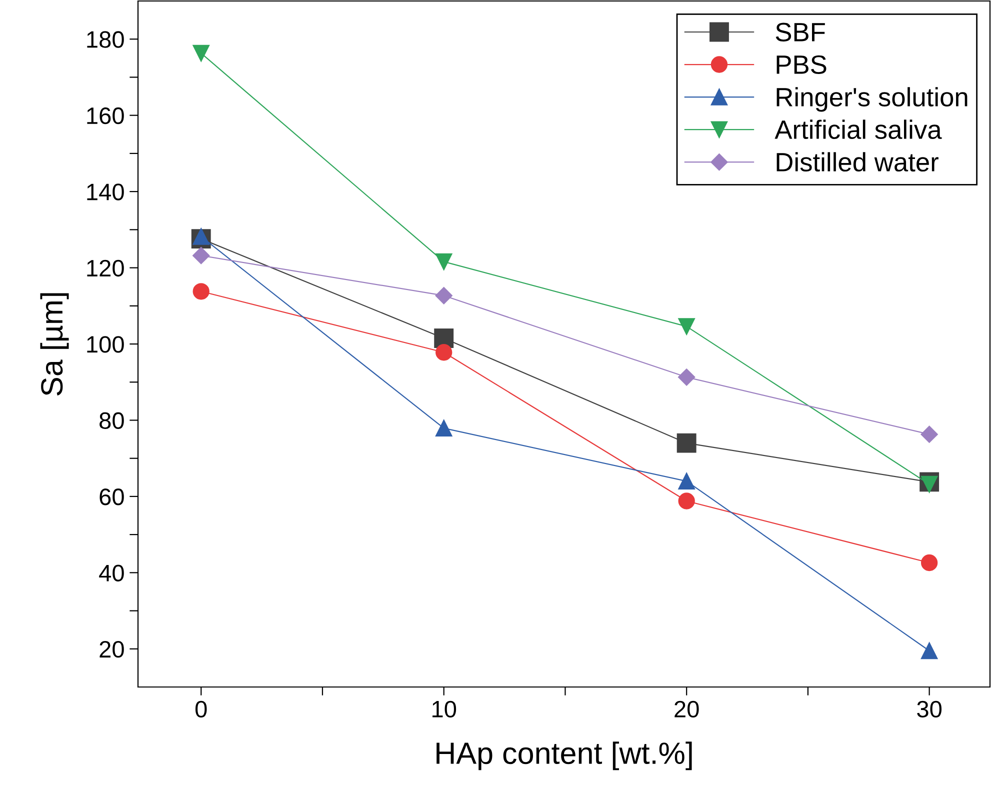 This screenshot has width=992, height=802. I want to click on y-tick-label: 20, so click(112, 649).